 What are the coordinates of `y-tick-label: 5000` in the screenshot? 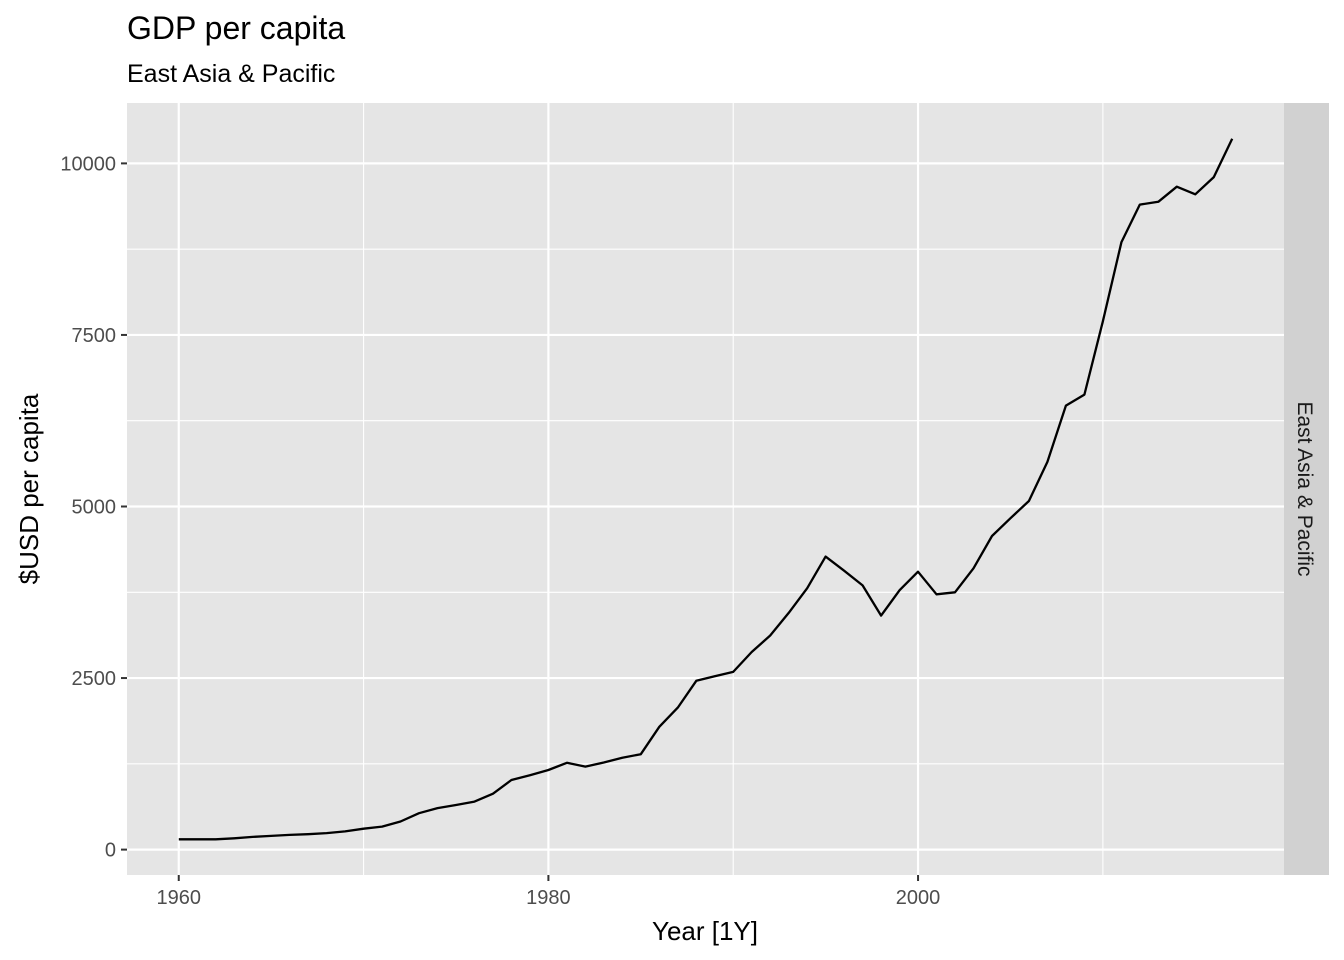 It's located at (94, 507).